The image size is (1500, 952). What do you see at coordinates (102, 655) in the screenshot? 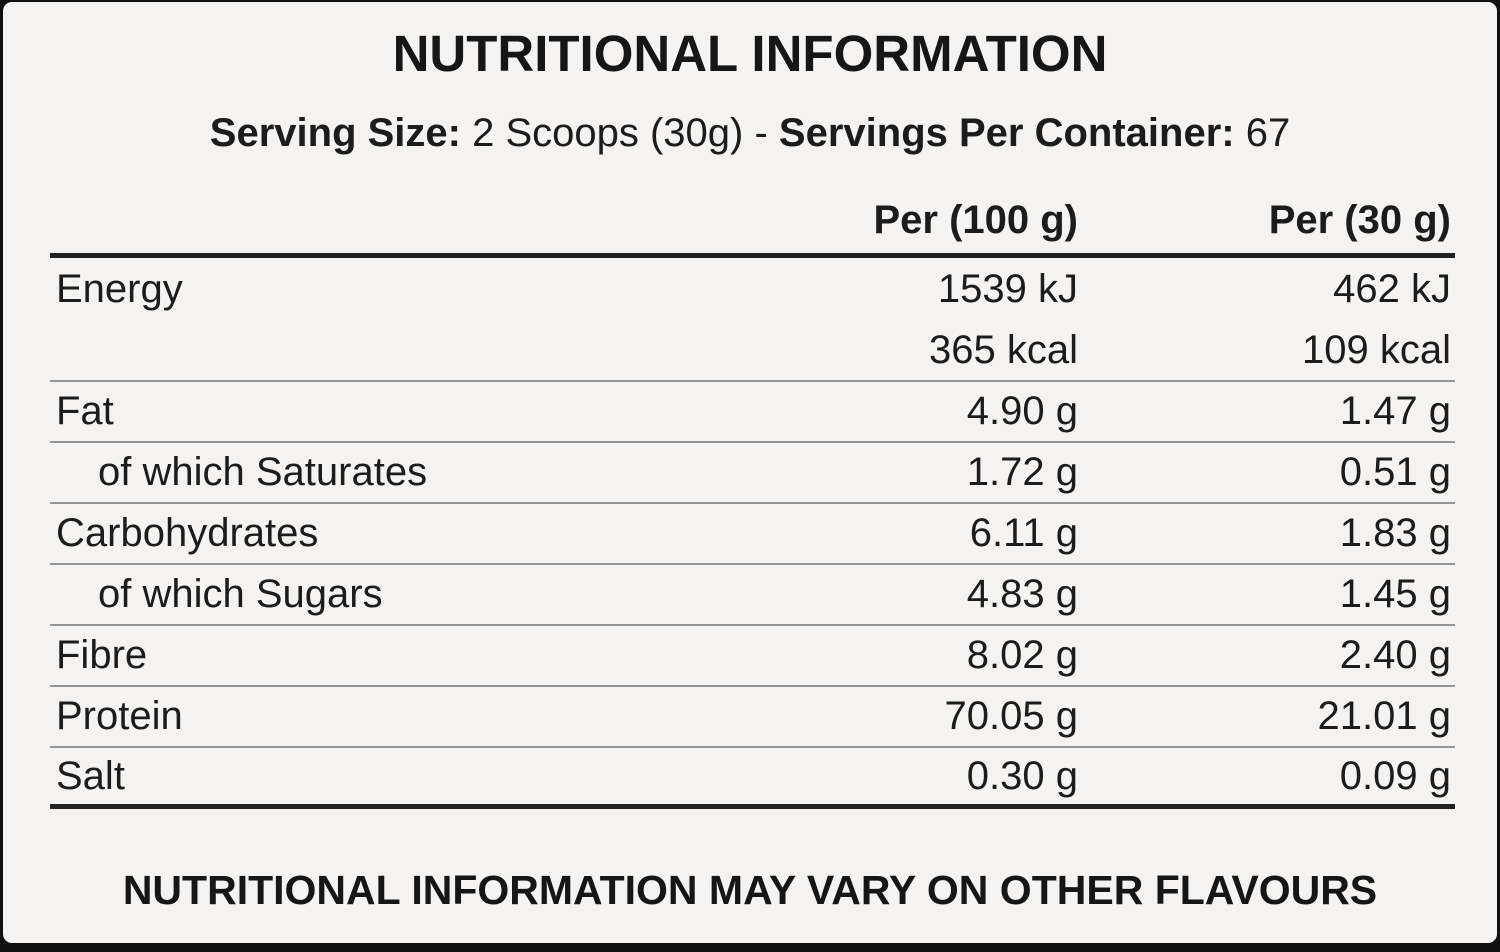
I see `row-label: Fibre` at bounding box center [102, 655].